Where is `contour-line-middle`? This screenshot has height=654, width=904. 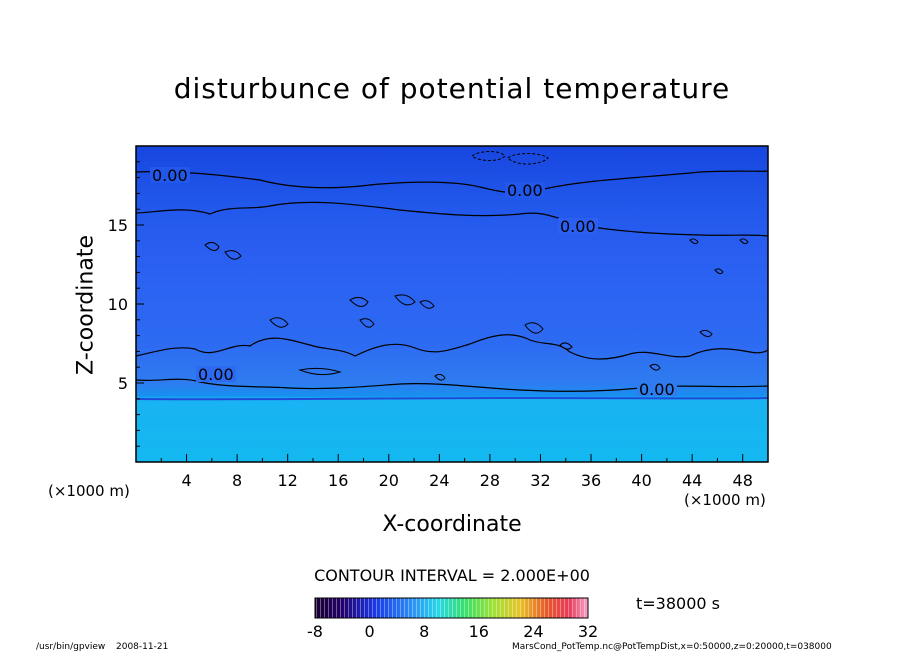
contour-line-middle is located at coordinates (452, 347).